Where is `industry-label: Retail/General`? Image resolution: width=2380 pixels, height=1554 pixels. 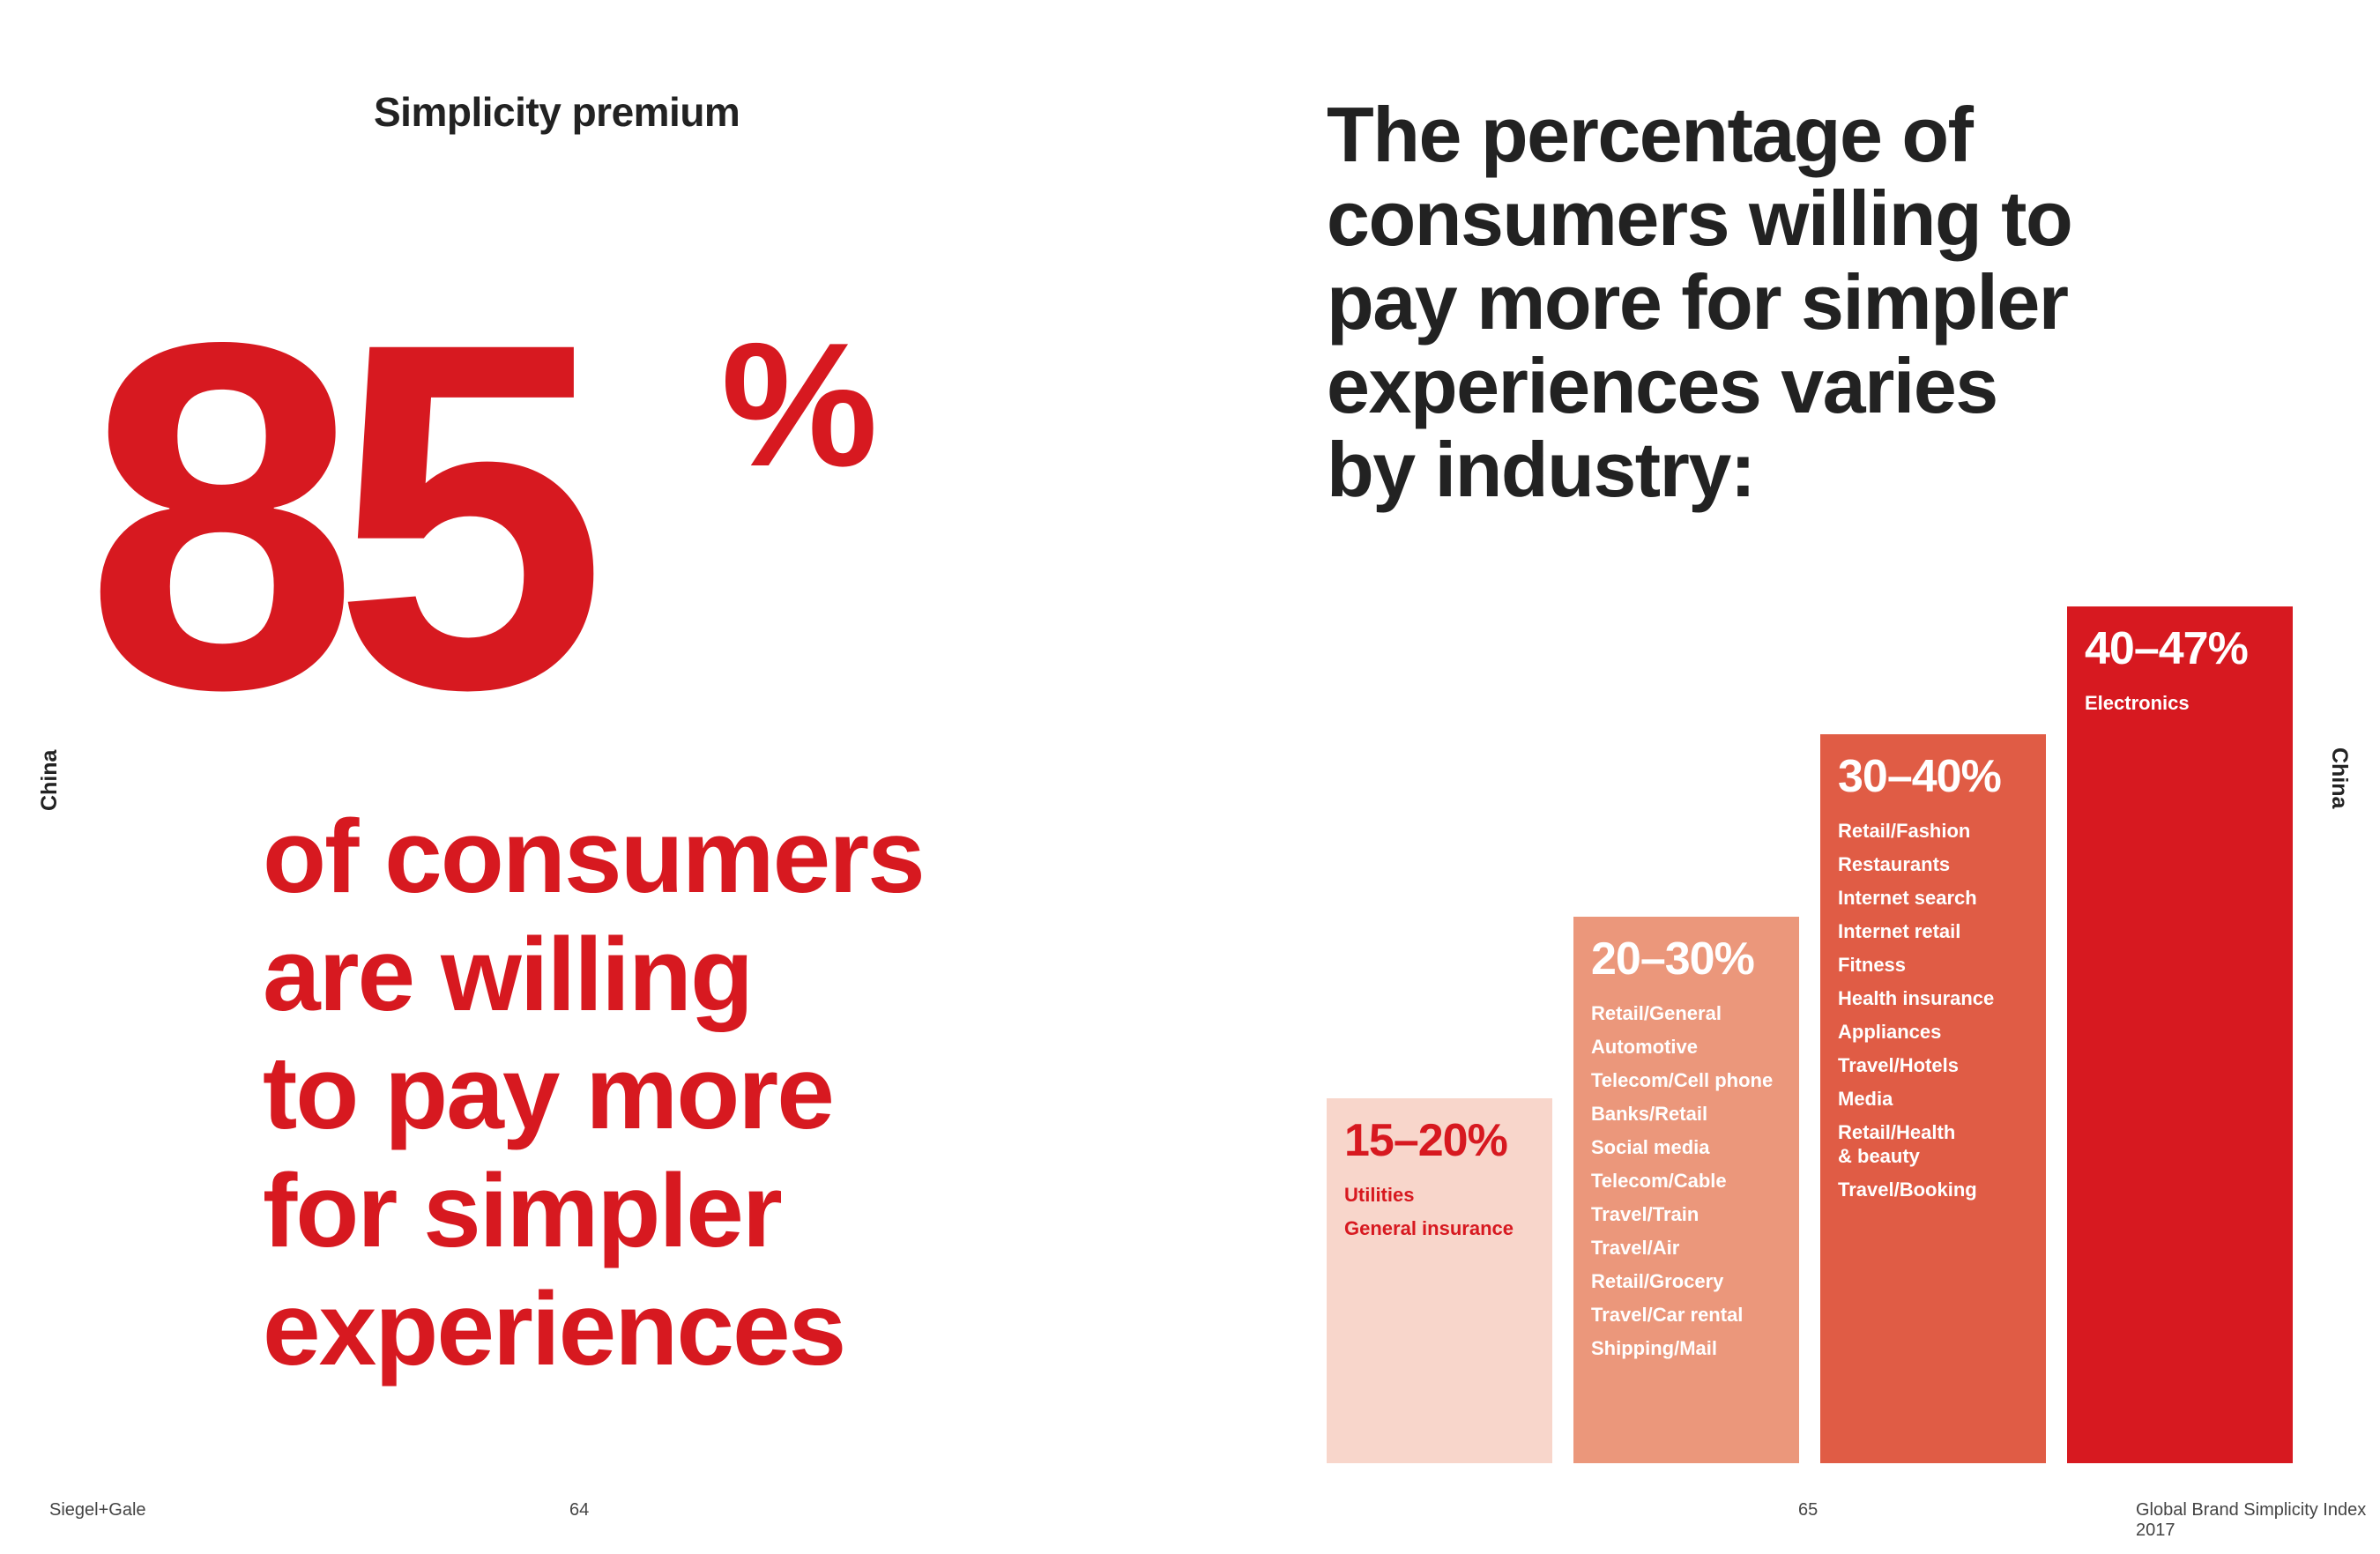
industry-label: Retail/General is located at coordinates (1656, 1013).